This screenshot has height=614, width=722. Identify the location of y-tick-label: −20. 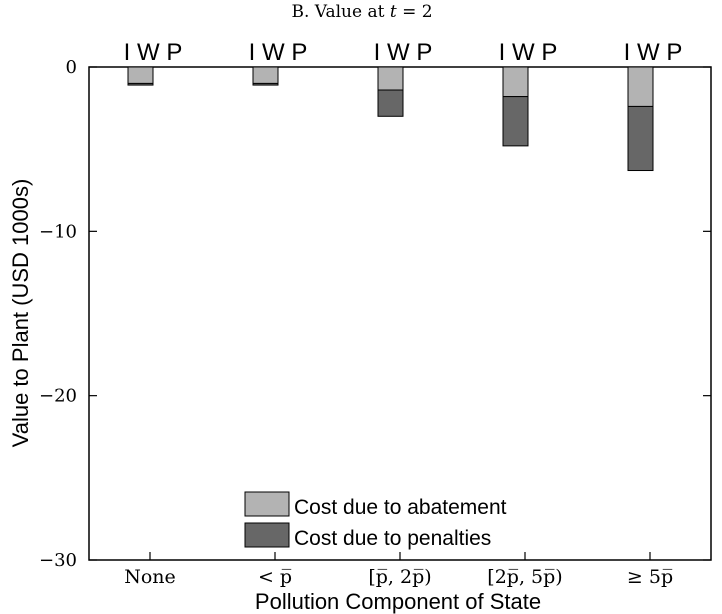
(58, 396).